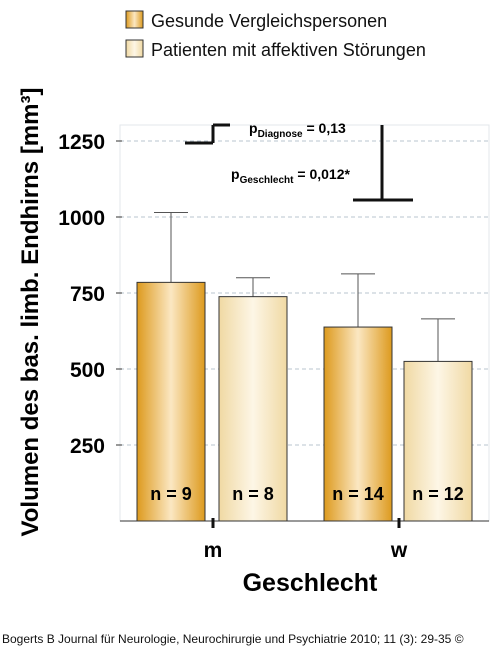 The width and height of the screenshot is (503, 661). I want to click on bar-s2-w, so click(438, 441).